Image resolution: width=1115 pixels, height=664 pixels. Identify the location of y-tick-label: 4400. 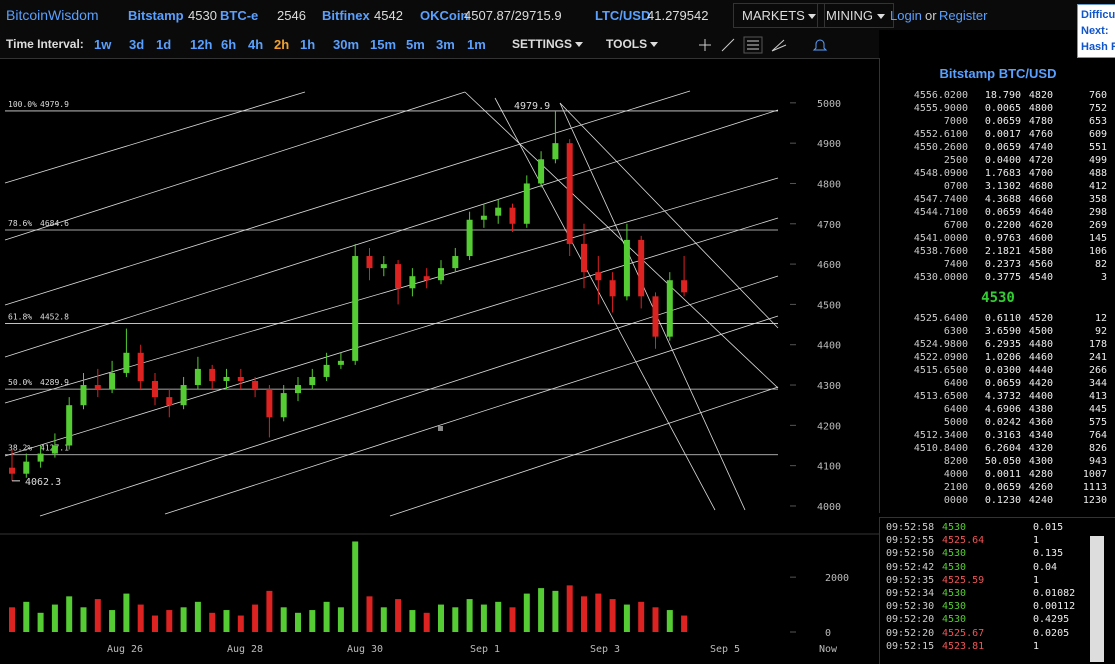
(829, 346).